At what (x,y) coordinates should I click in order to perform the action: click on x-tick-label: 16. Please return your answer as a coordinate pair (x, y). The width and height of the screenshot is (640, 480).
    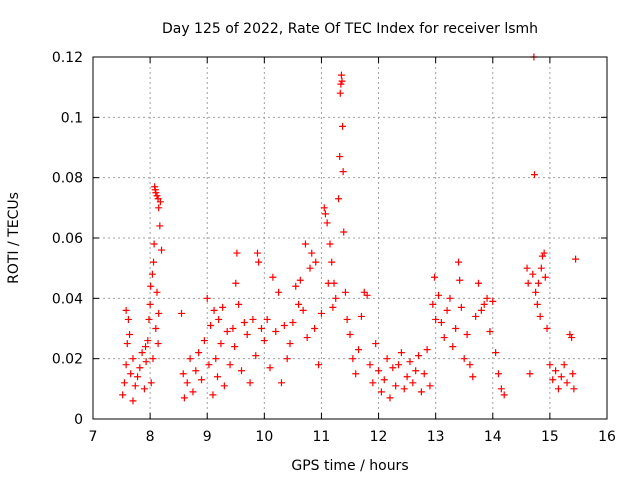
    Looking at the image, I should click on (607, 437).